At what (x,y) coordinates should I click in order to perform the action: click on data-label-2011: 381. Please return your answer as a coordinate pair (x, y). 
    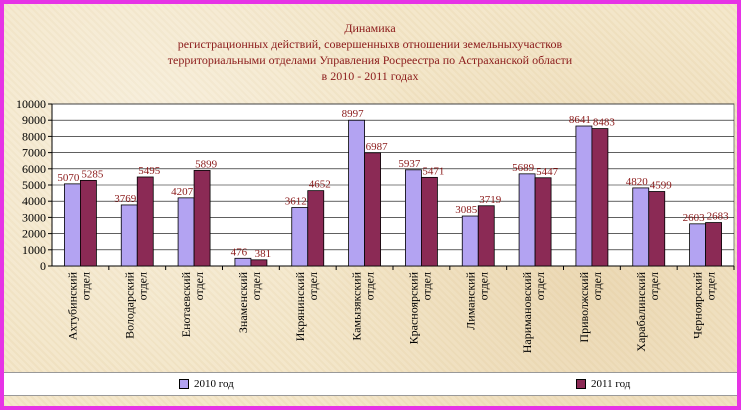
    Looking at the image, I should click on (263, 254).